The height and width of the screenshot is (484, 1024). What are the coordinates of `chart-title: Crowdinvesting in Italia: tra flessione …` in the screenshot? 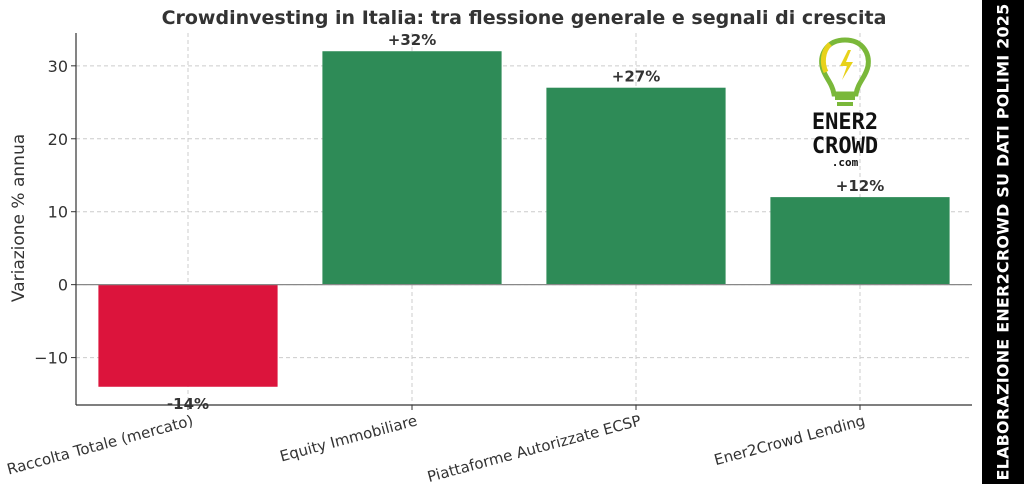 It's located at (524, 18).